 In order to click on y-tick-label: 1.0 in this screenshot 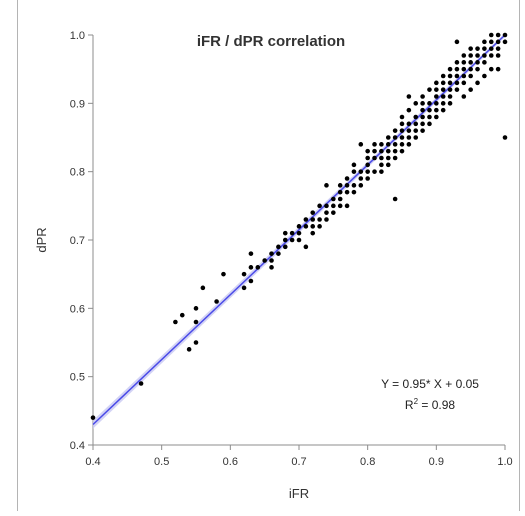, I will do `click(77, 36)`.